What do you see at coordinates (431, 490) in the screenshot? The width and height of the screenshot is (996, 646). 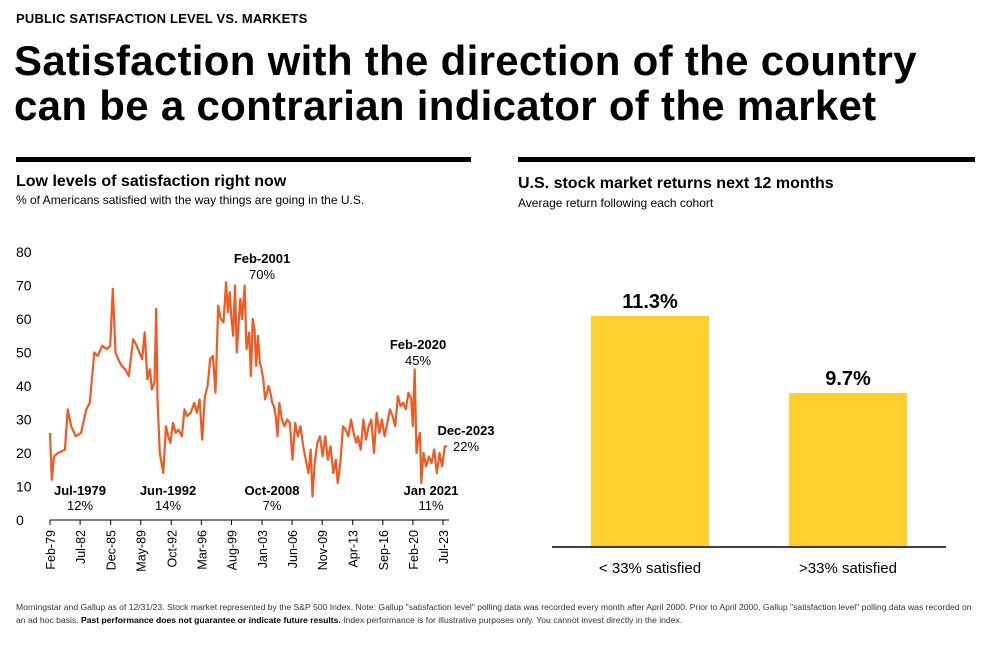 I see `annotation-label: Jan 2021` at bounding box center [431, 490].